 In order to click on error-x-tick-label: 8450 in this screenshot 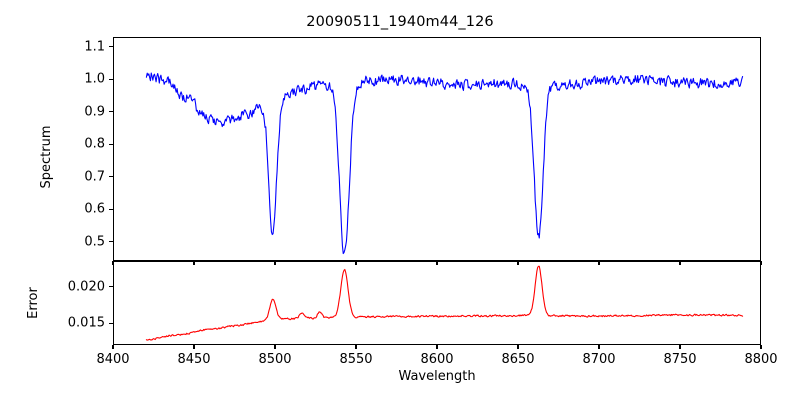, I will do `click(194, 359)`.